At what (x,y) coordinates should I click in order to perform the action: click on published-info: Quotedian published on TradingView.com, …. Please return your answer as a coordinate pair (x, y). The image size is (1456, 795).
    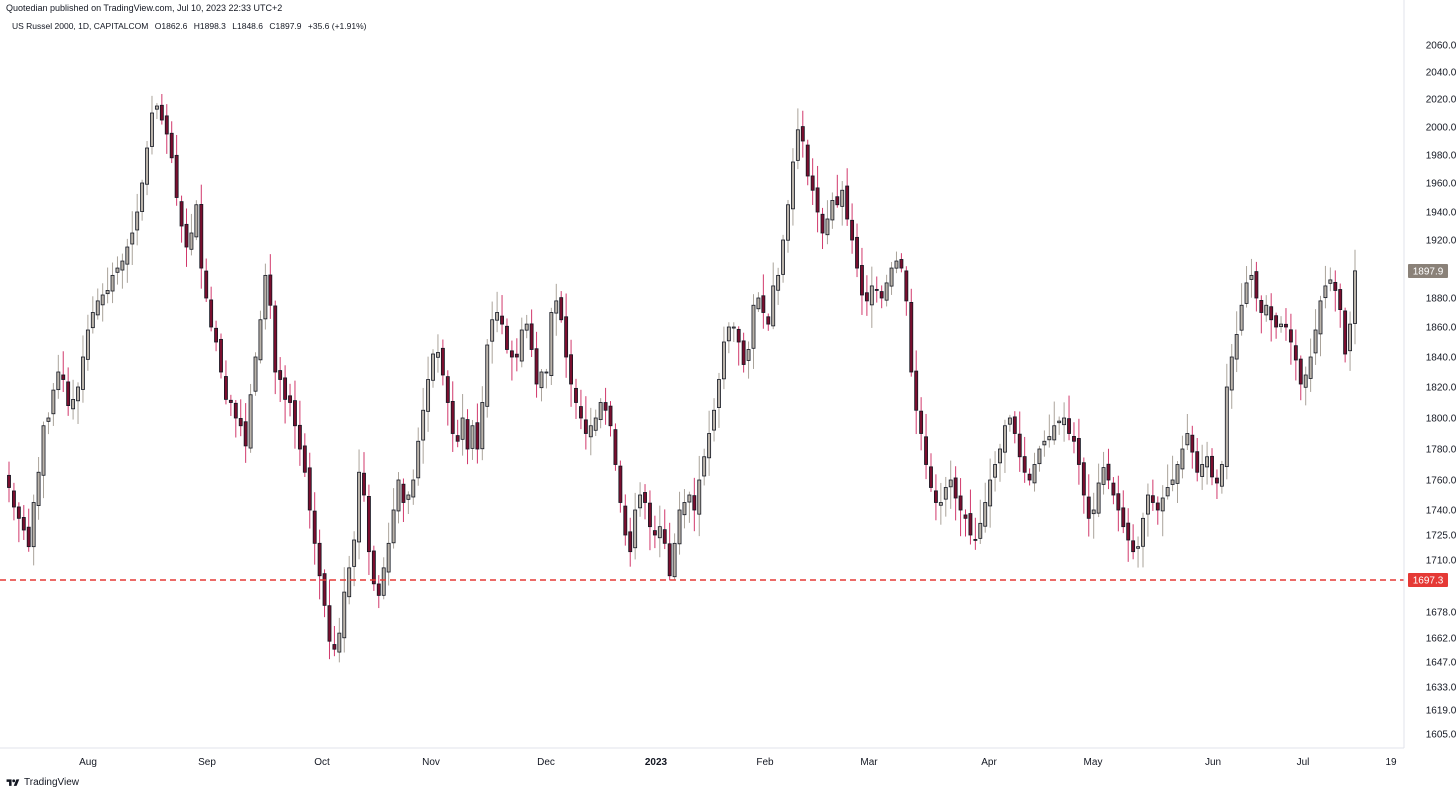
    Looking at the image, I should click on (144, 8).